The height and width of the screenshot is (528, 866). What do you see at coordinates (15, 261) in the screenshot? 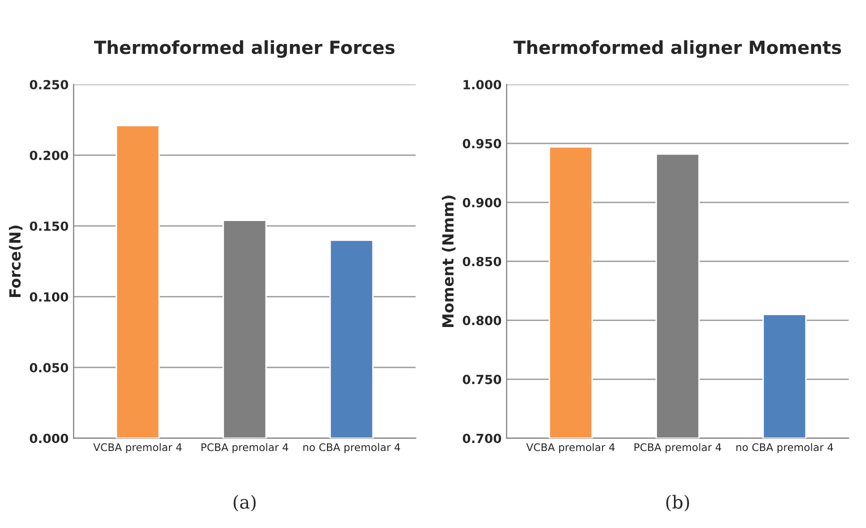
I see `y-axis-title: Force(N)` at bounding box center [15, 261].